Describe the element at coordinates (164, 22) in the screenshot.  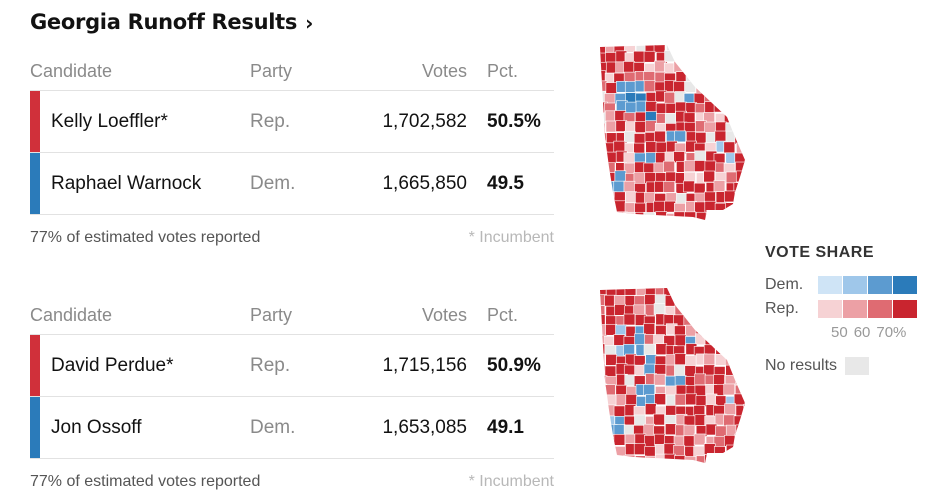
I see `page-title-text: Georgia Runoff Results` at that location.